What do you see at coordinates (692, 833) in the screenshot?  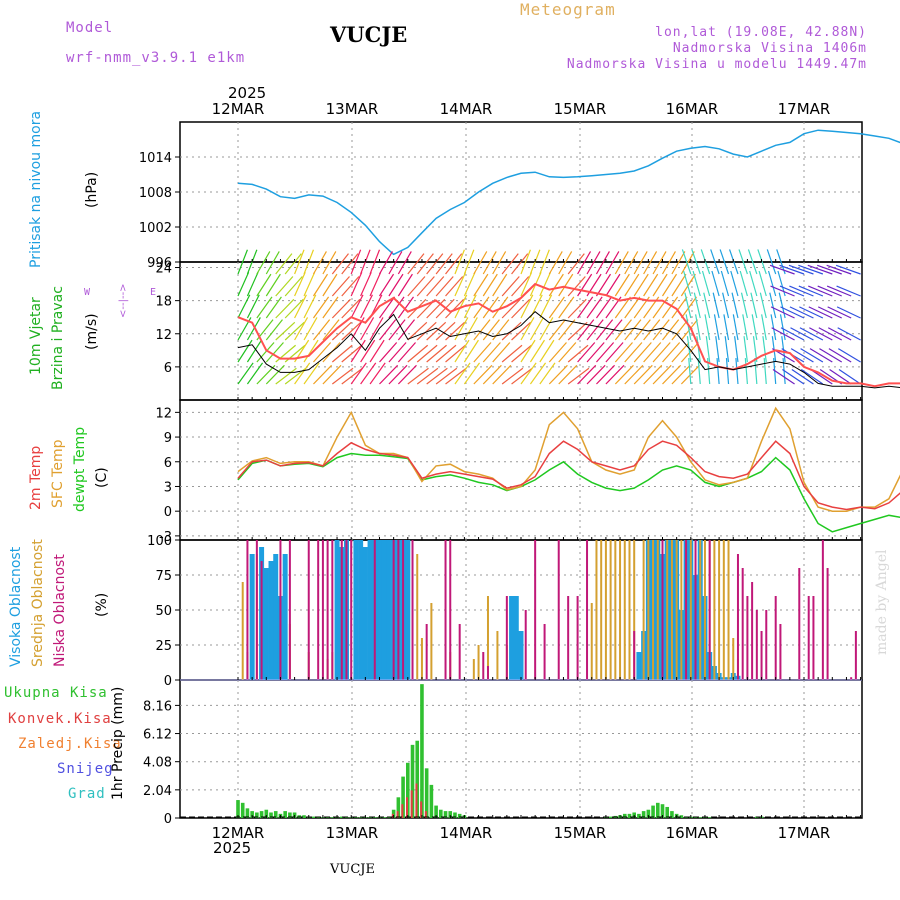 I see `date-bottom-4: 16MAR` at bounding box center [692, 833].